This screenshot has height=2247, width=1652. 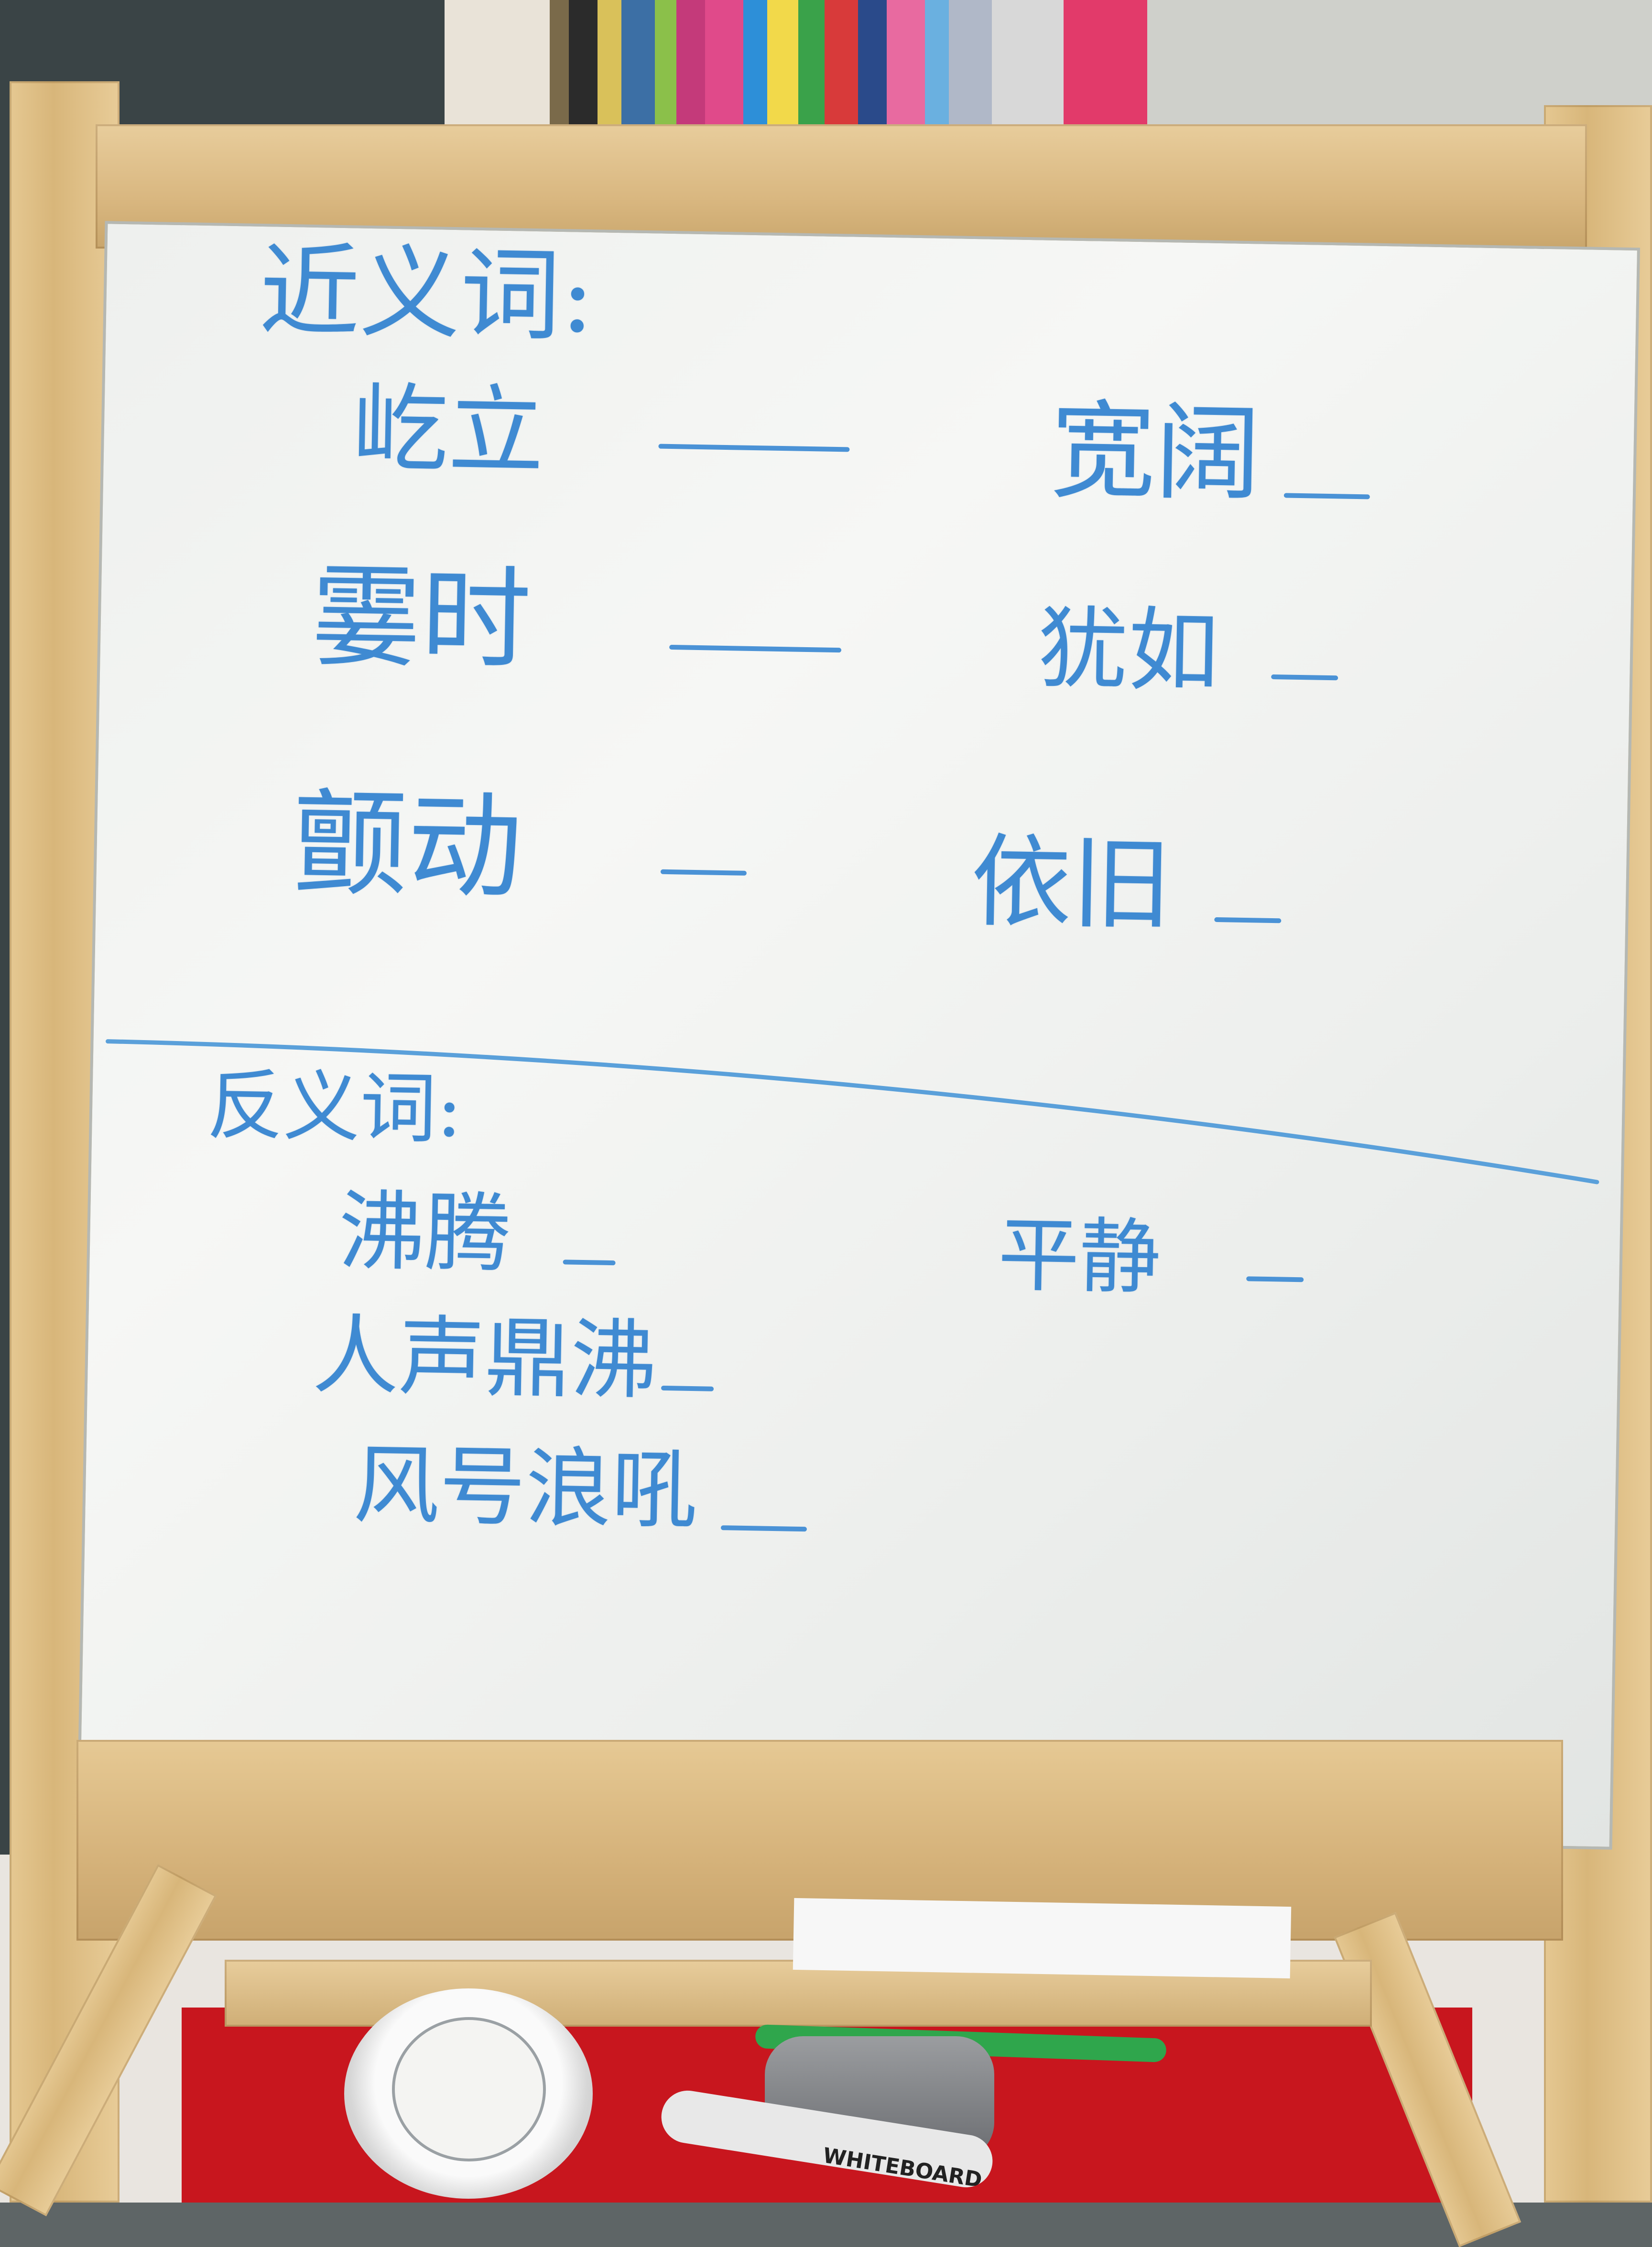 What do you see at coordinates (1128, 650) in the screenshot?
I see `synonym-word: 犹如` at bounding box center [1128, 650].